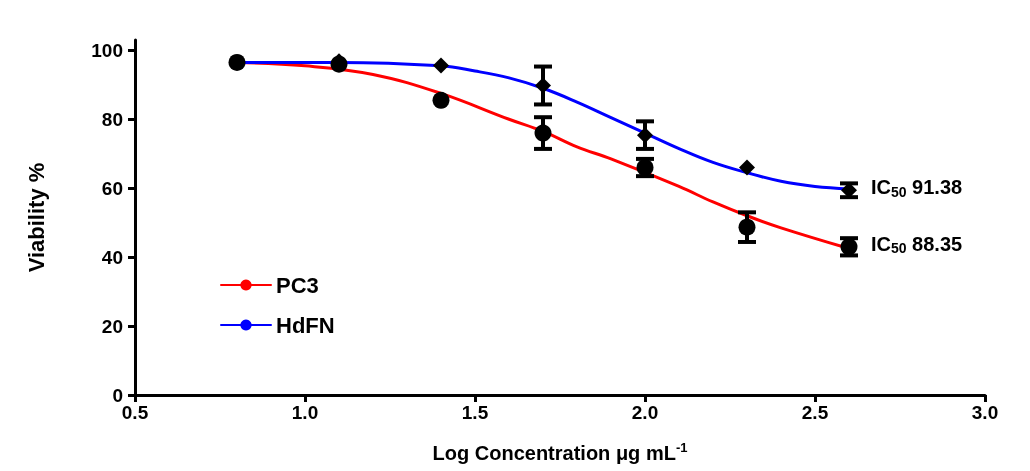  What do you see at coordinates (117, 395) in the screenshot?
I see `y-tick-label: 0` at bounding box center [117, 395].